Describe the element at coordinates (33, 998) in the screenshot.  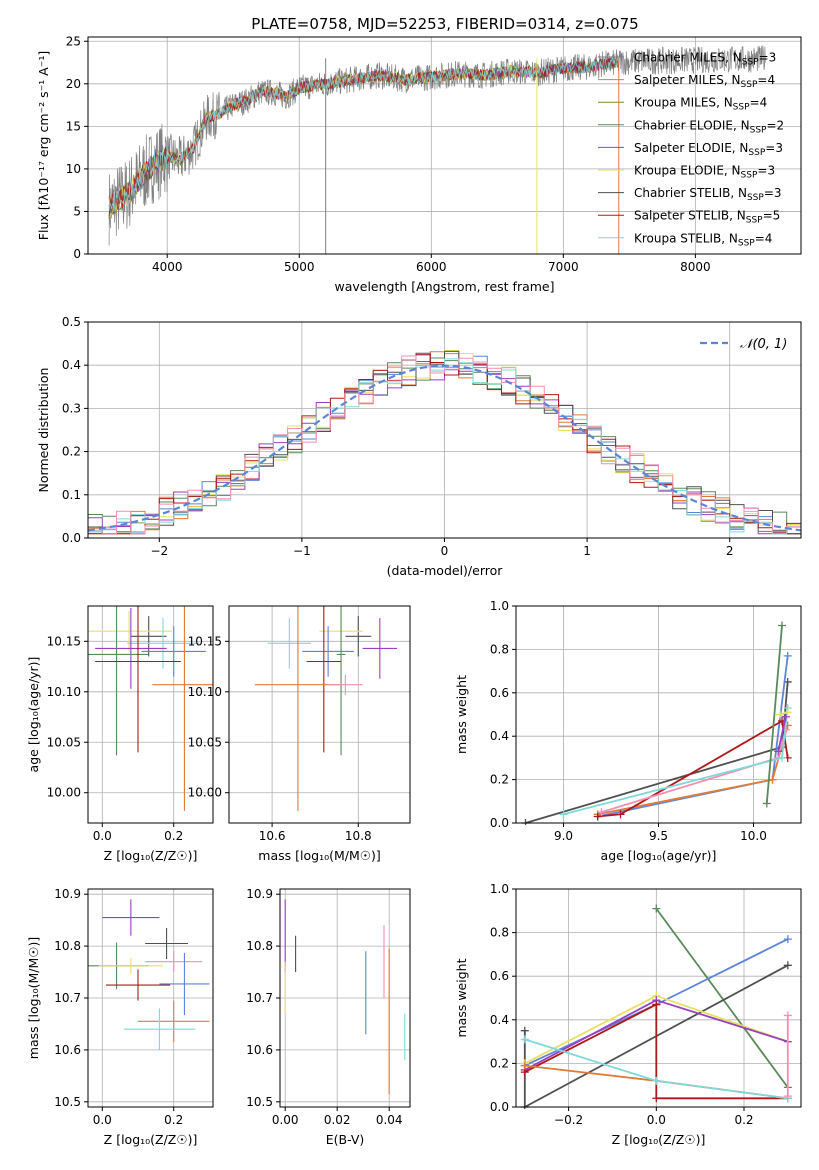
I see `y-axis-label: mass [log₁₀(M/M☉)]` at that location.